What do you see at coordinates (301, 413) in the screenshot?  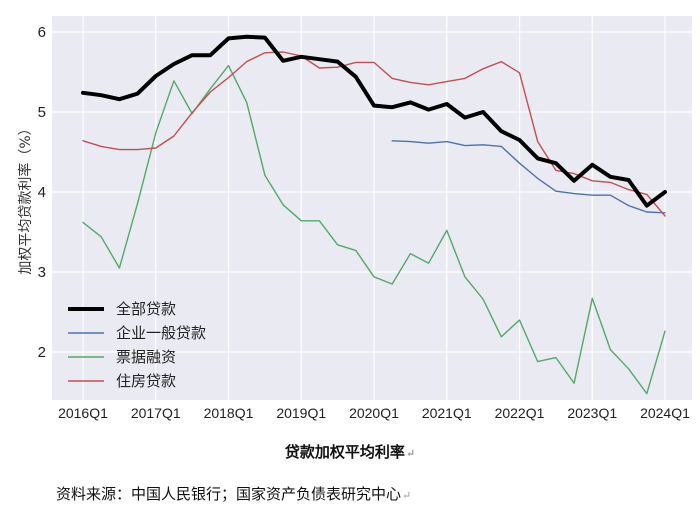 I see `x-tick-label: 2019Q1` at bounding box center [301, 413].